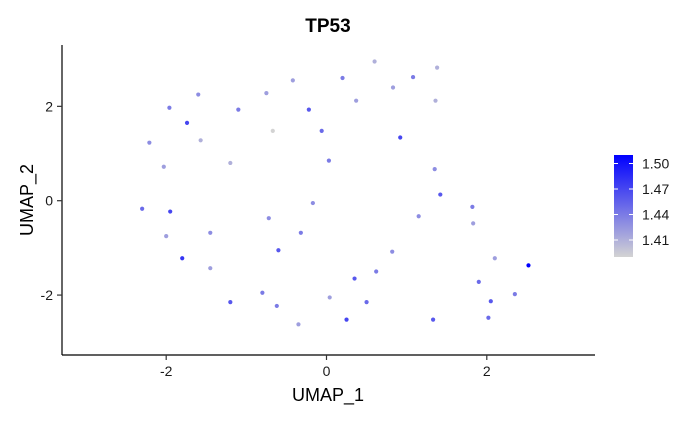  What do you see at coordinates (47, 295) in the screenshot?
I see `y-tick-label: -2` at bounding box center [47, 295].